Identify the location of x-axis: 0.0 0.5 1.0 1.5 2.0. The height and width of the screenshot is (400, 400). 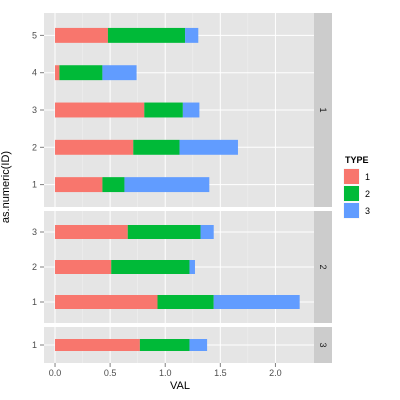
(165, 370).